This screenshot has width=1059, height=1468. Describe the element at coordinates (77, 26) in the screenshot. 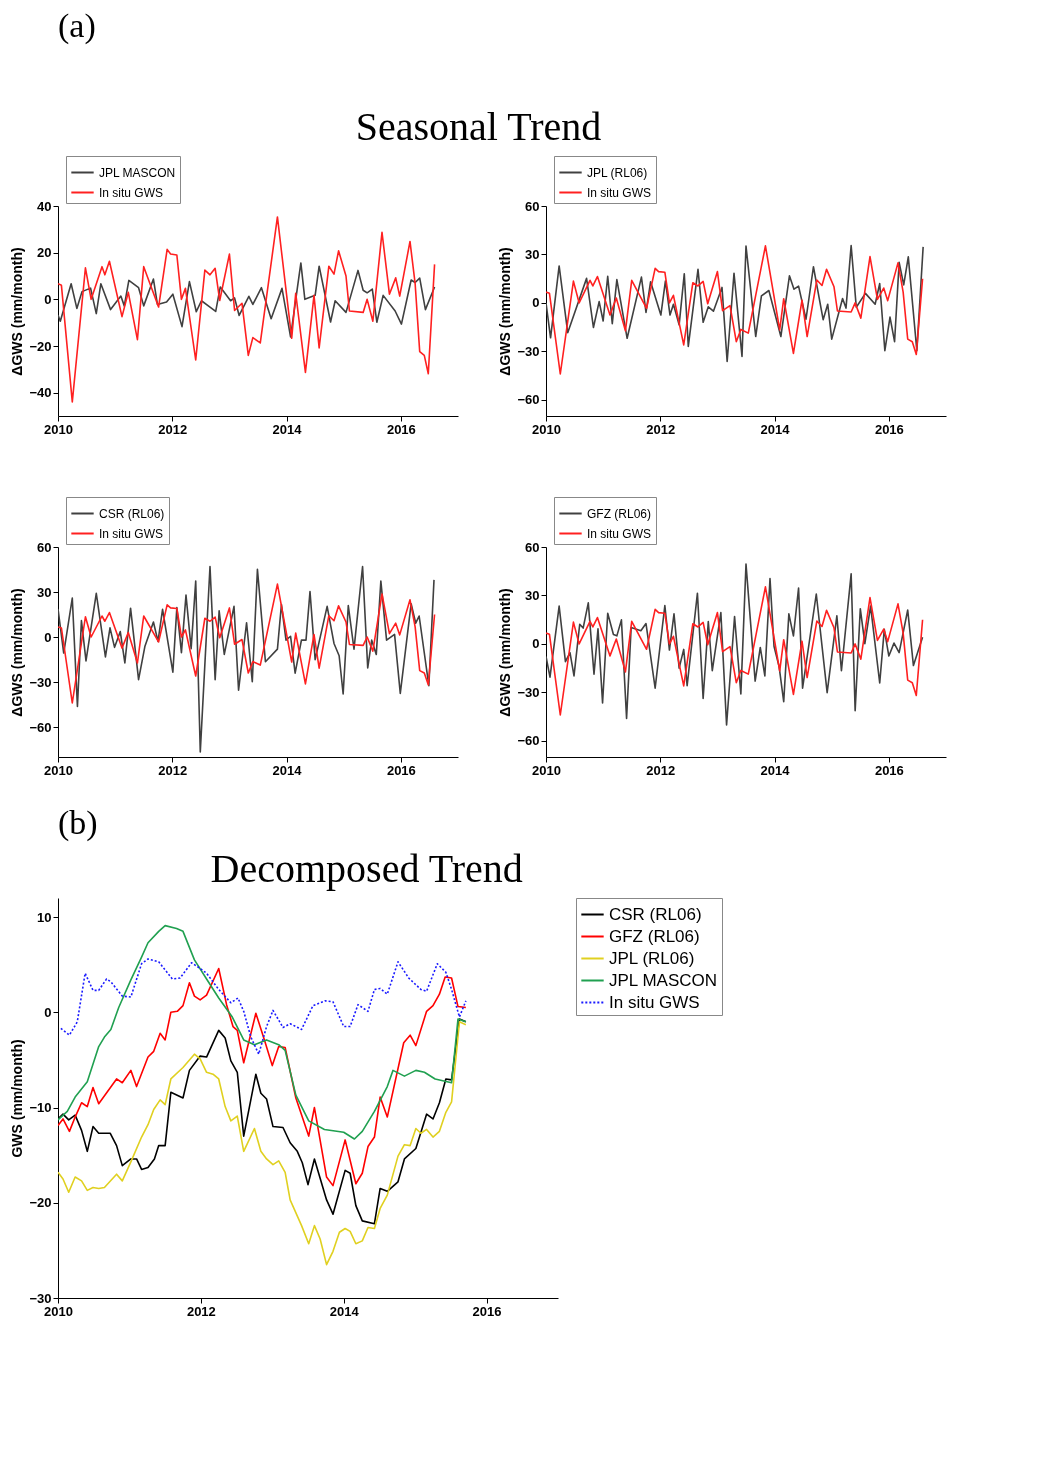

I see `text: (a)` at that location.